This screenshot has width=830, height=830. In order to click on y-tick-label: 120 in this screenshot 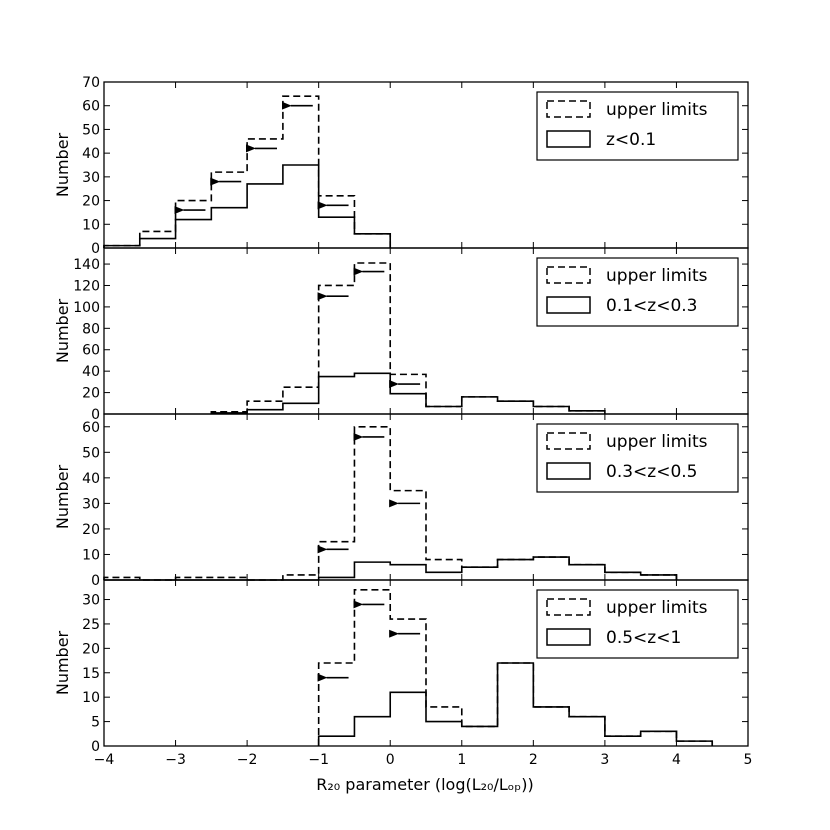, I will do `click(86, 286)`.